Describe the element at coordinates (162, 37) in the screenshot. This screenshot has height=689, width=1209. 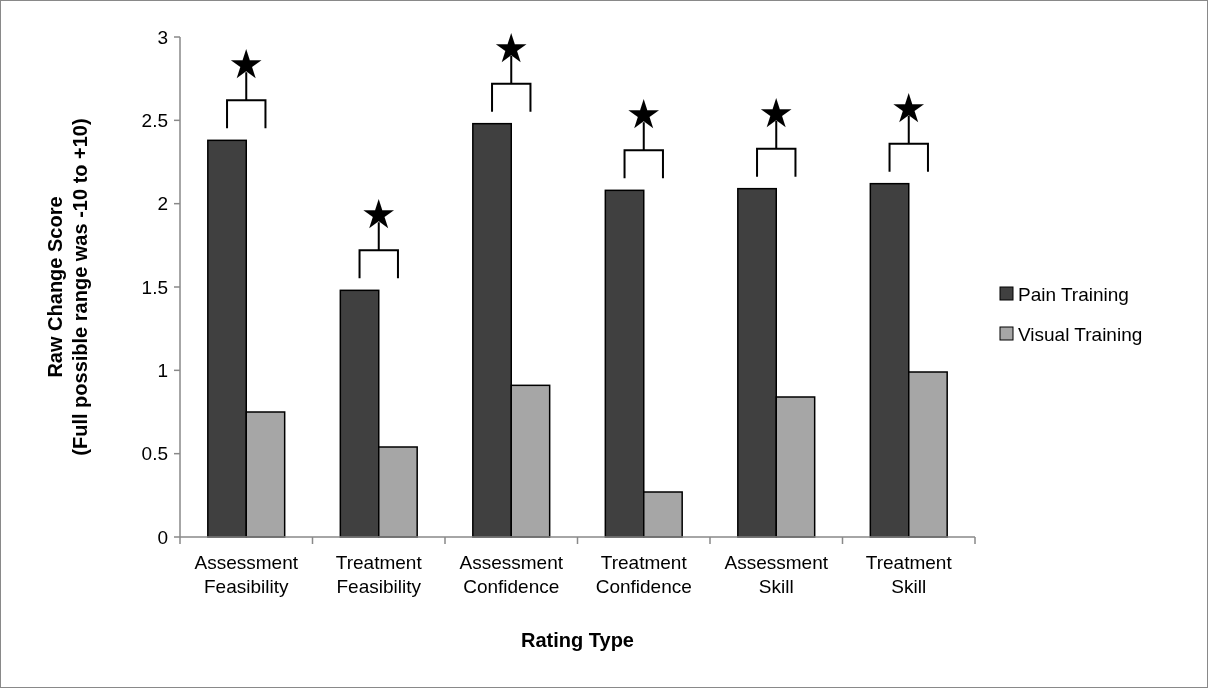
I see `y-tick-label: 3` at that location.